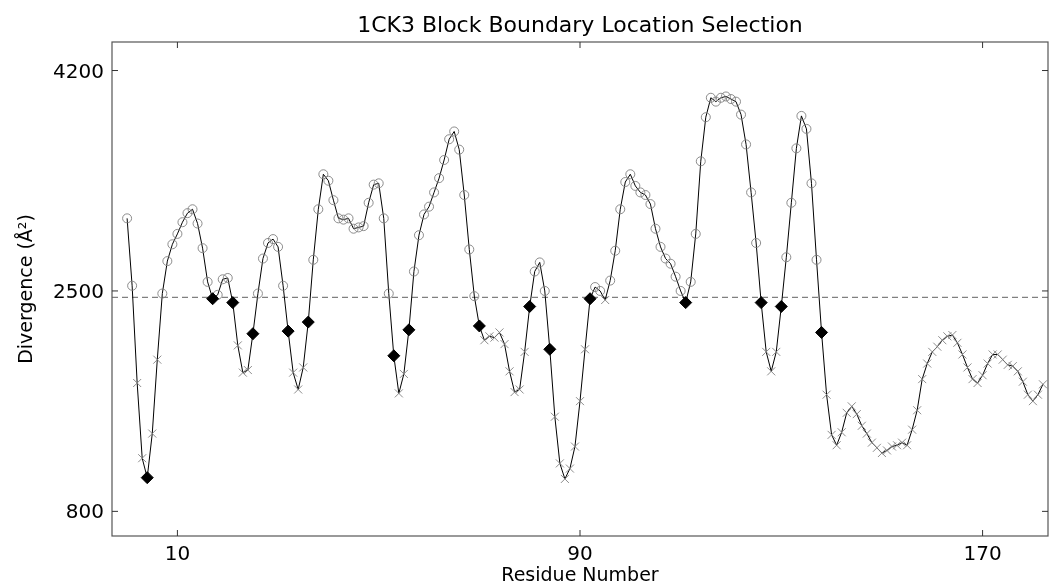 Image resolution: width=1050 pixels, height=585 pixels. I want to click on x-axis-title: Residue Number, so click(580, 574).